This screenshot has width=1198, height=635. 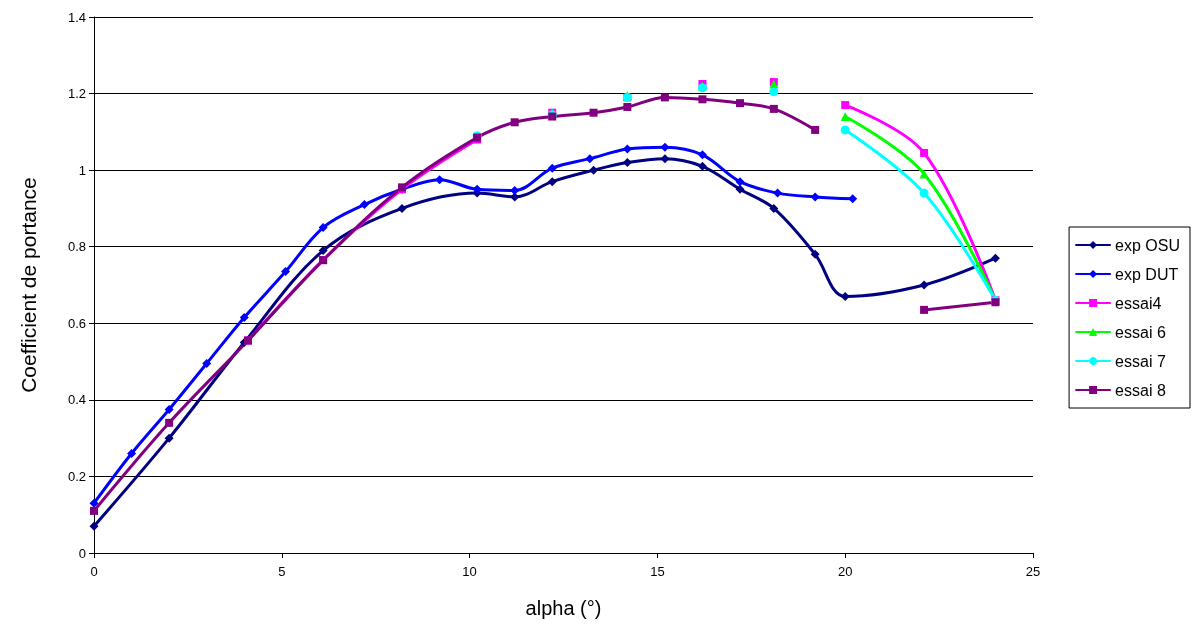 What do you see at coordinates (82, 170) in the screenshot?
I see `y-tick-label: 1` at bounding box center [82, 170].